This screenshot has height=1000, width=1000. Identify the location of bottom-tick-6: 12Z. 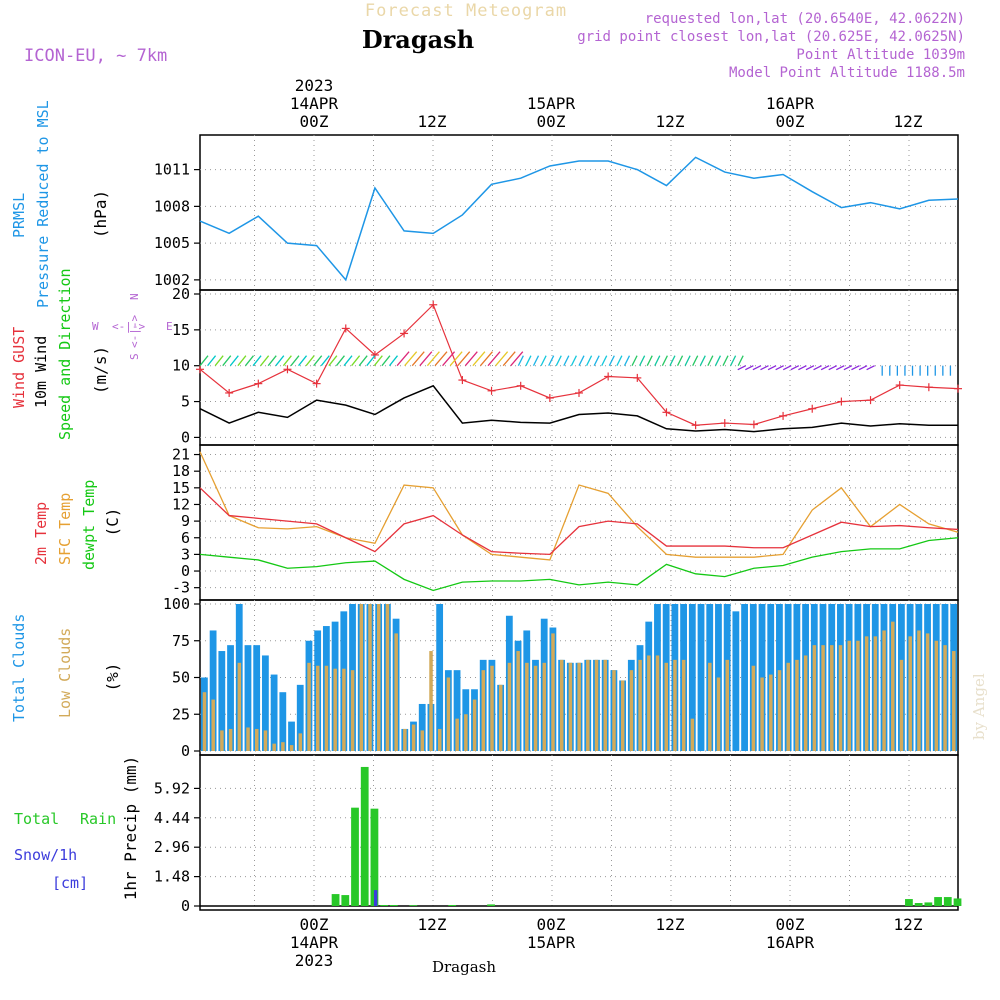
(908, 924).